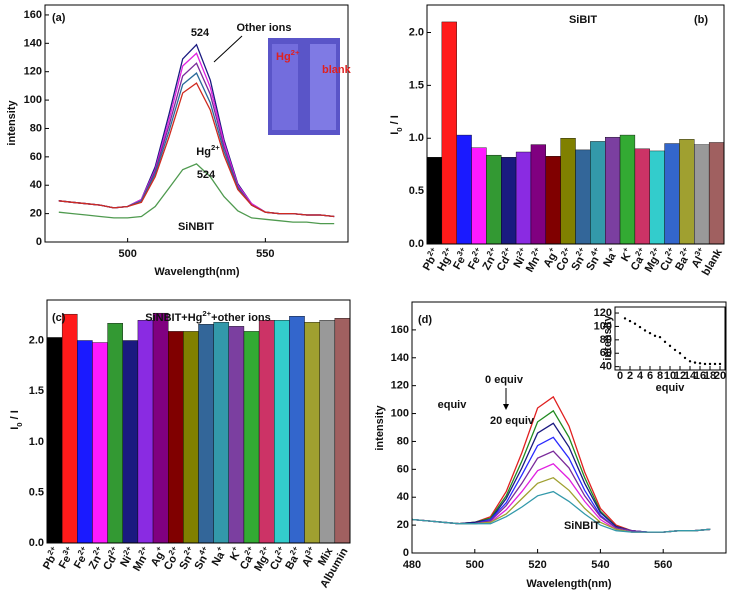 The width and height of the screenshot is (729, 595). What do you see at coordinates (36, 214) in the screenshot?
I see `y-tick-label: 20` at bounding box center [36, 214].